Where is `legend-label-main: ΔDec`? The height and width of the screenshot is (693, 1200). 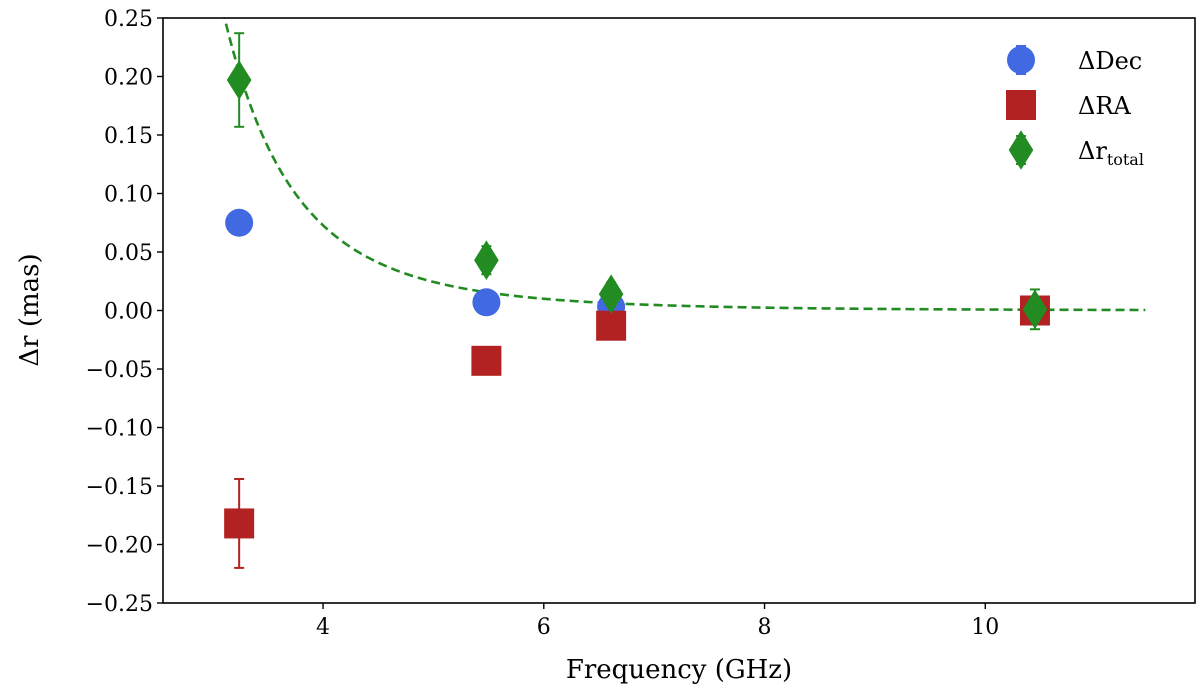
legend-label-main: ΔDec is located at coordinates (1110, 61).